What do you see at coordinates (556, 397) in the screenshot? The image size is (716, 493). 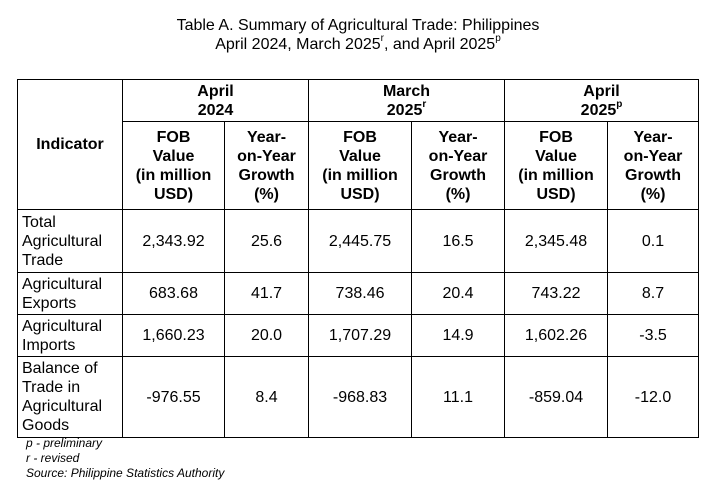 I see `value-cell: -859.04` at bounding box center [556, 397].